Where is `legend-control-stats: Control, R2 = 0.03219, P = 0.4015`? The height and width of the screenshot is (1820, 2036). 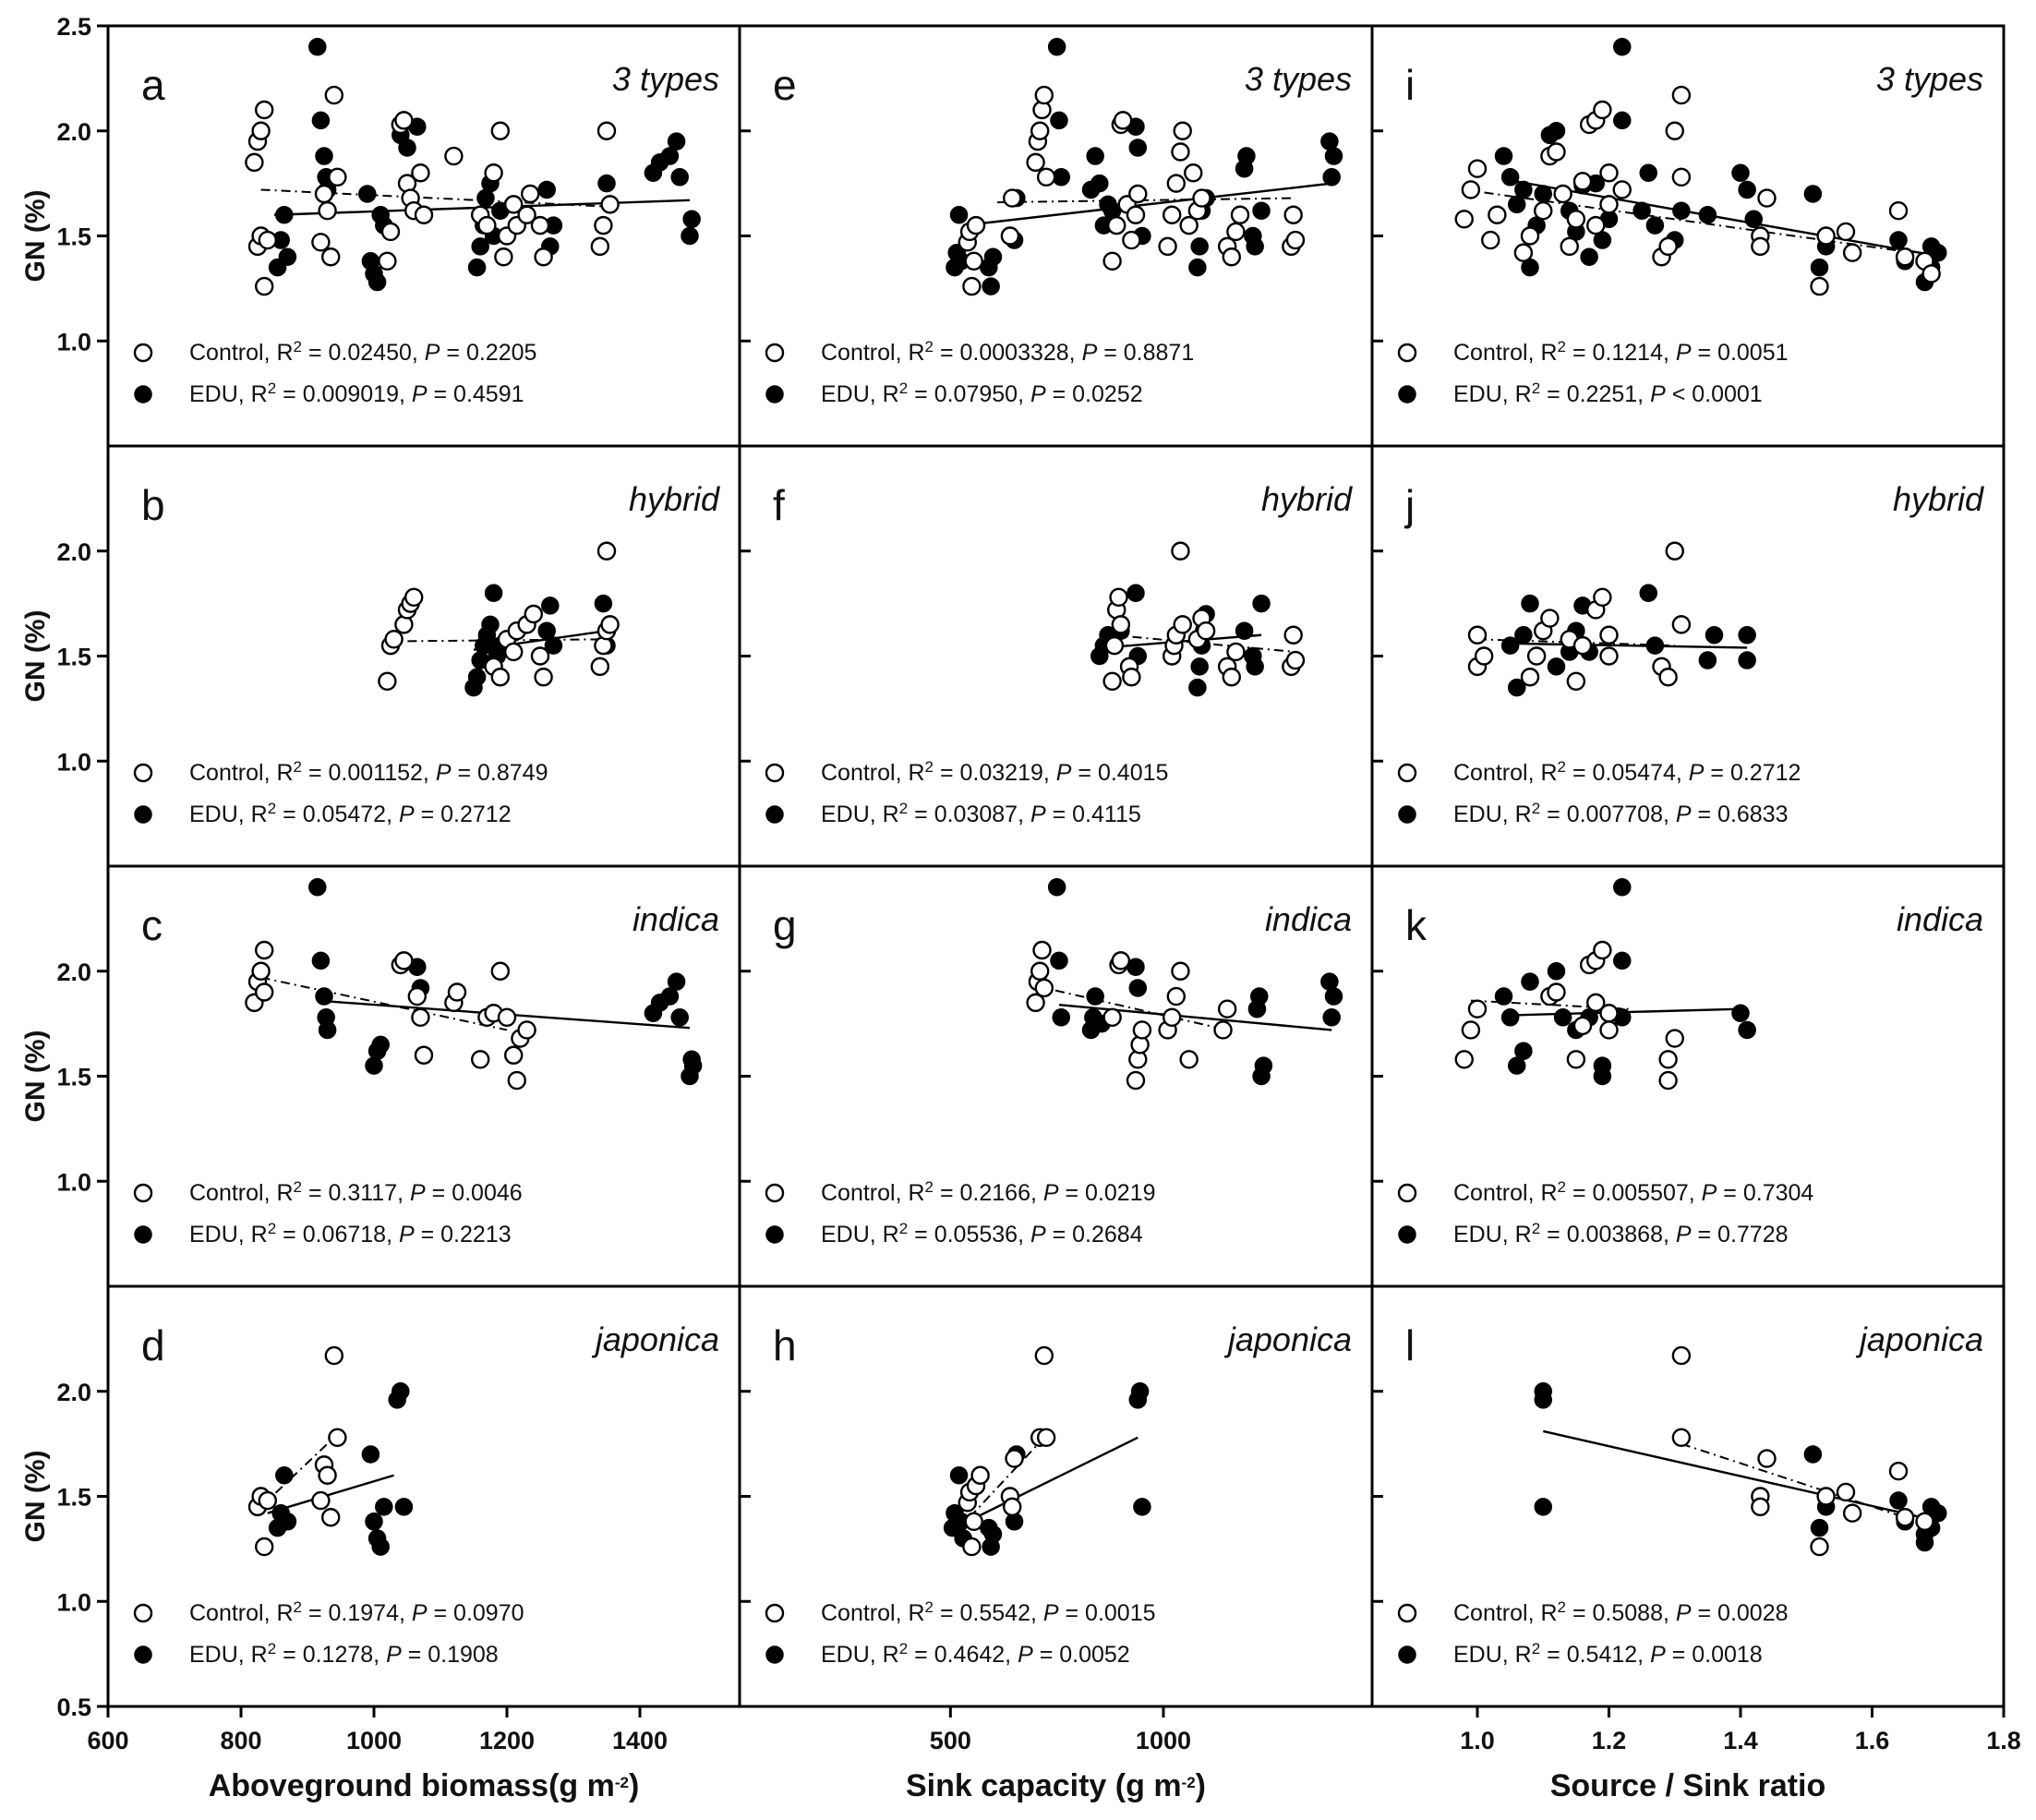 legend-control-stats: Control, R2 = 0.03219, P = 0.4015 is located at coordinates (994, 772).